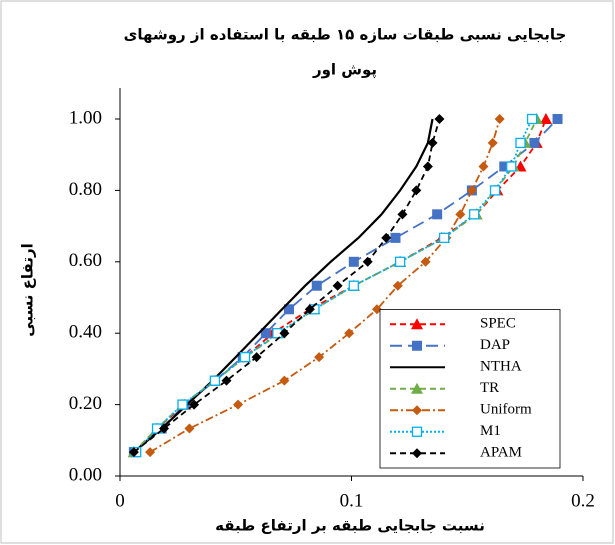 Image resolution: width=615 pixels, height=545 pixels. I want to click on legend-box, so click(470, 389).